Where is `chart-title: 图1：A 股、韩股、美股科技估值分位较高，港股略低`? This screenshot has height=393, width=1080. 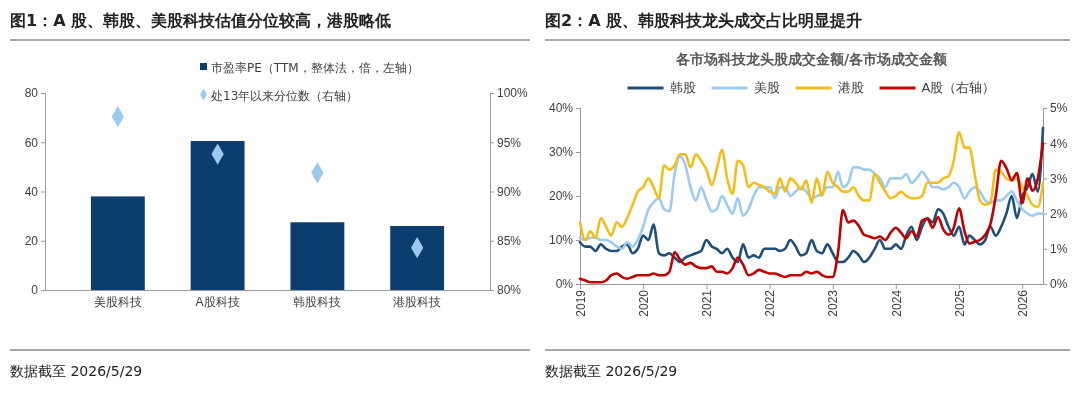 chart-title: 图1：A 股、韩股、美股科技估值分位较高，港股略低 is located at coordinates (201, 20).